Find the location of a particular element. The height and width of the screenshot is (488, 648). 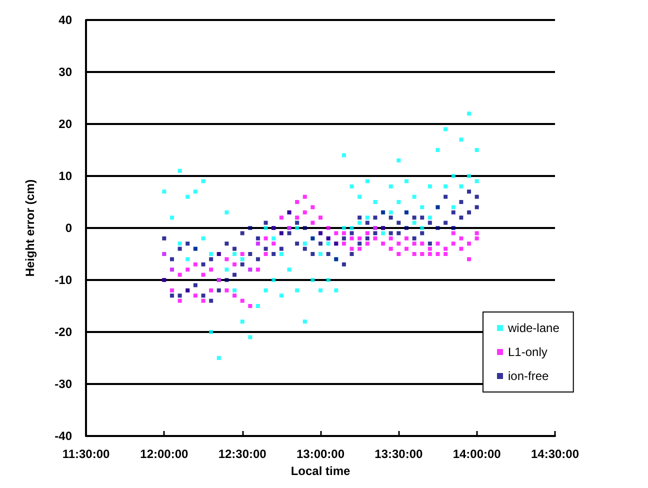

y-axis-title: Height error (cm) is located at coordinates (30, 228).